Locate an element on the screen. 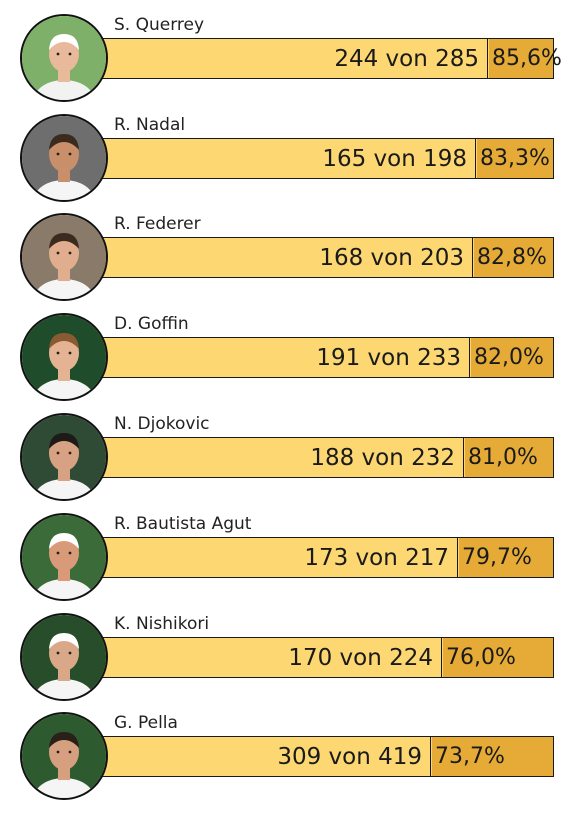 This screenshot has height=820, width=582. bar-count-segment: 244 von 285 is located at coordinates (294, 58).